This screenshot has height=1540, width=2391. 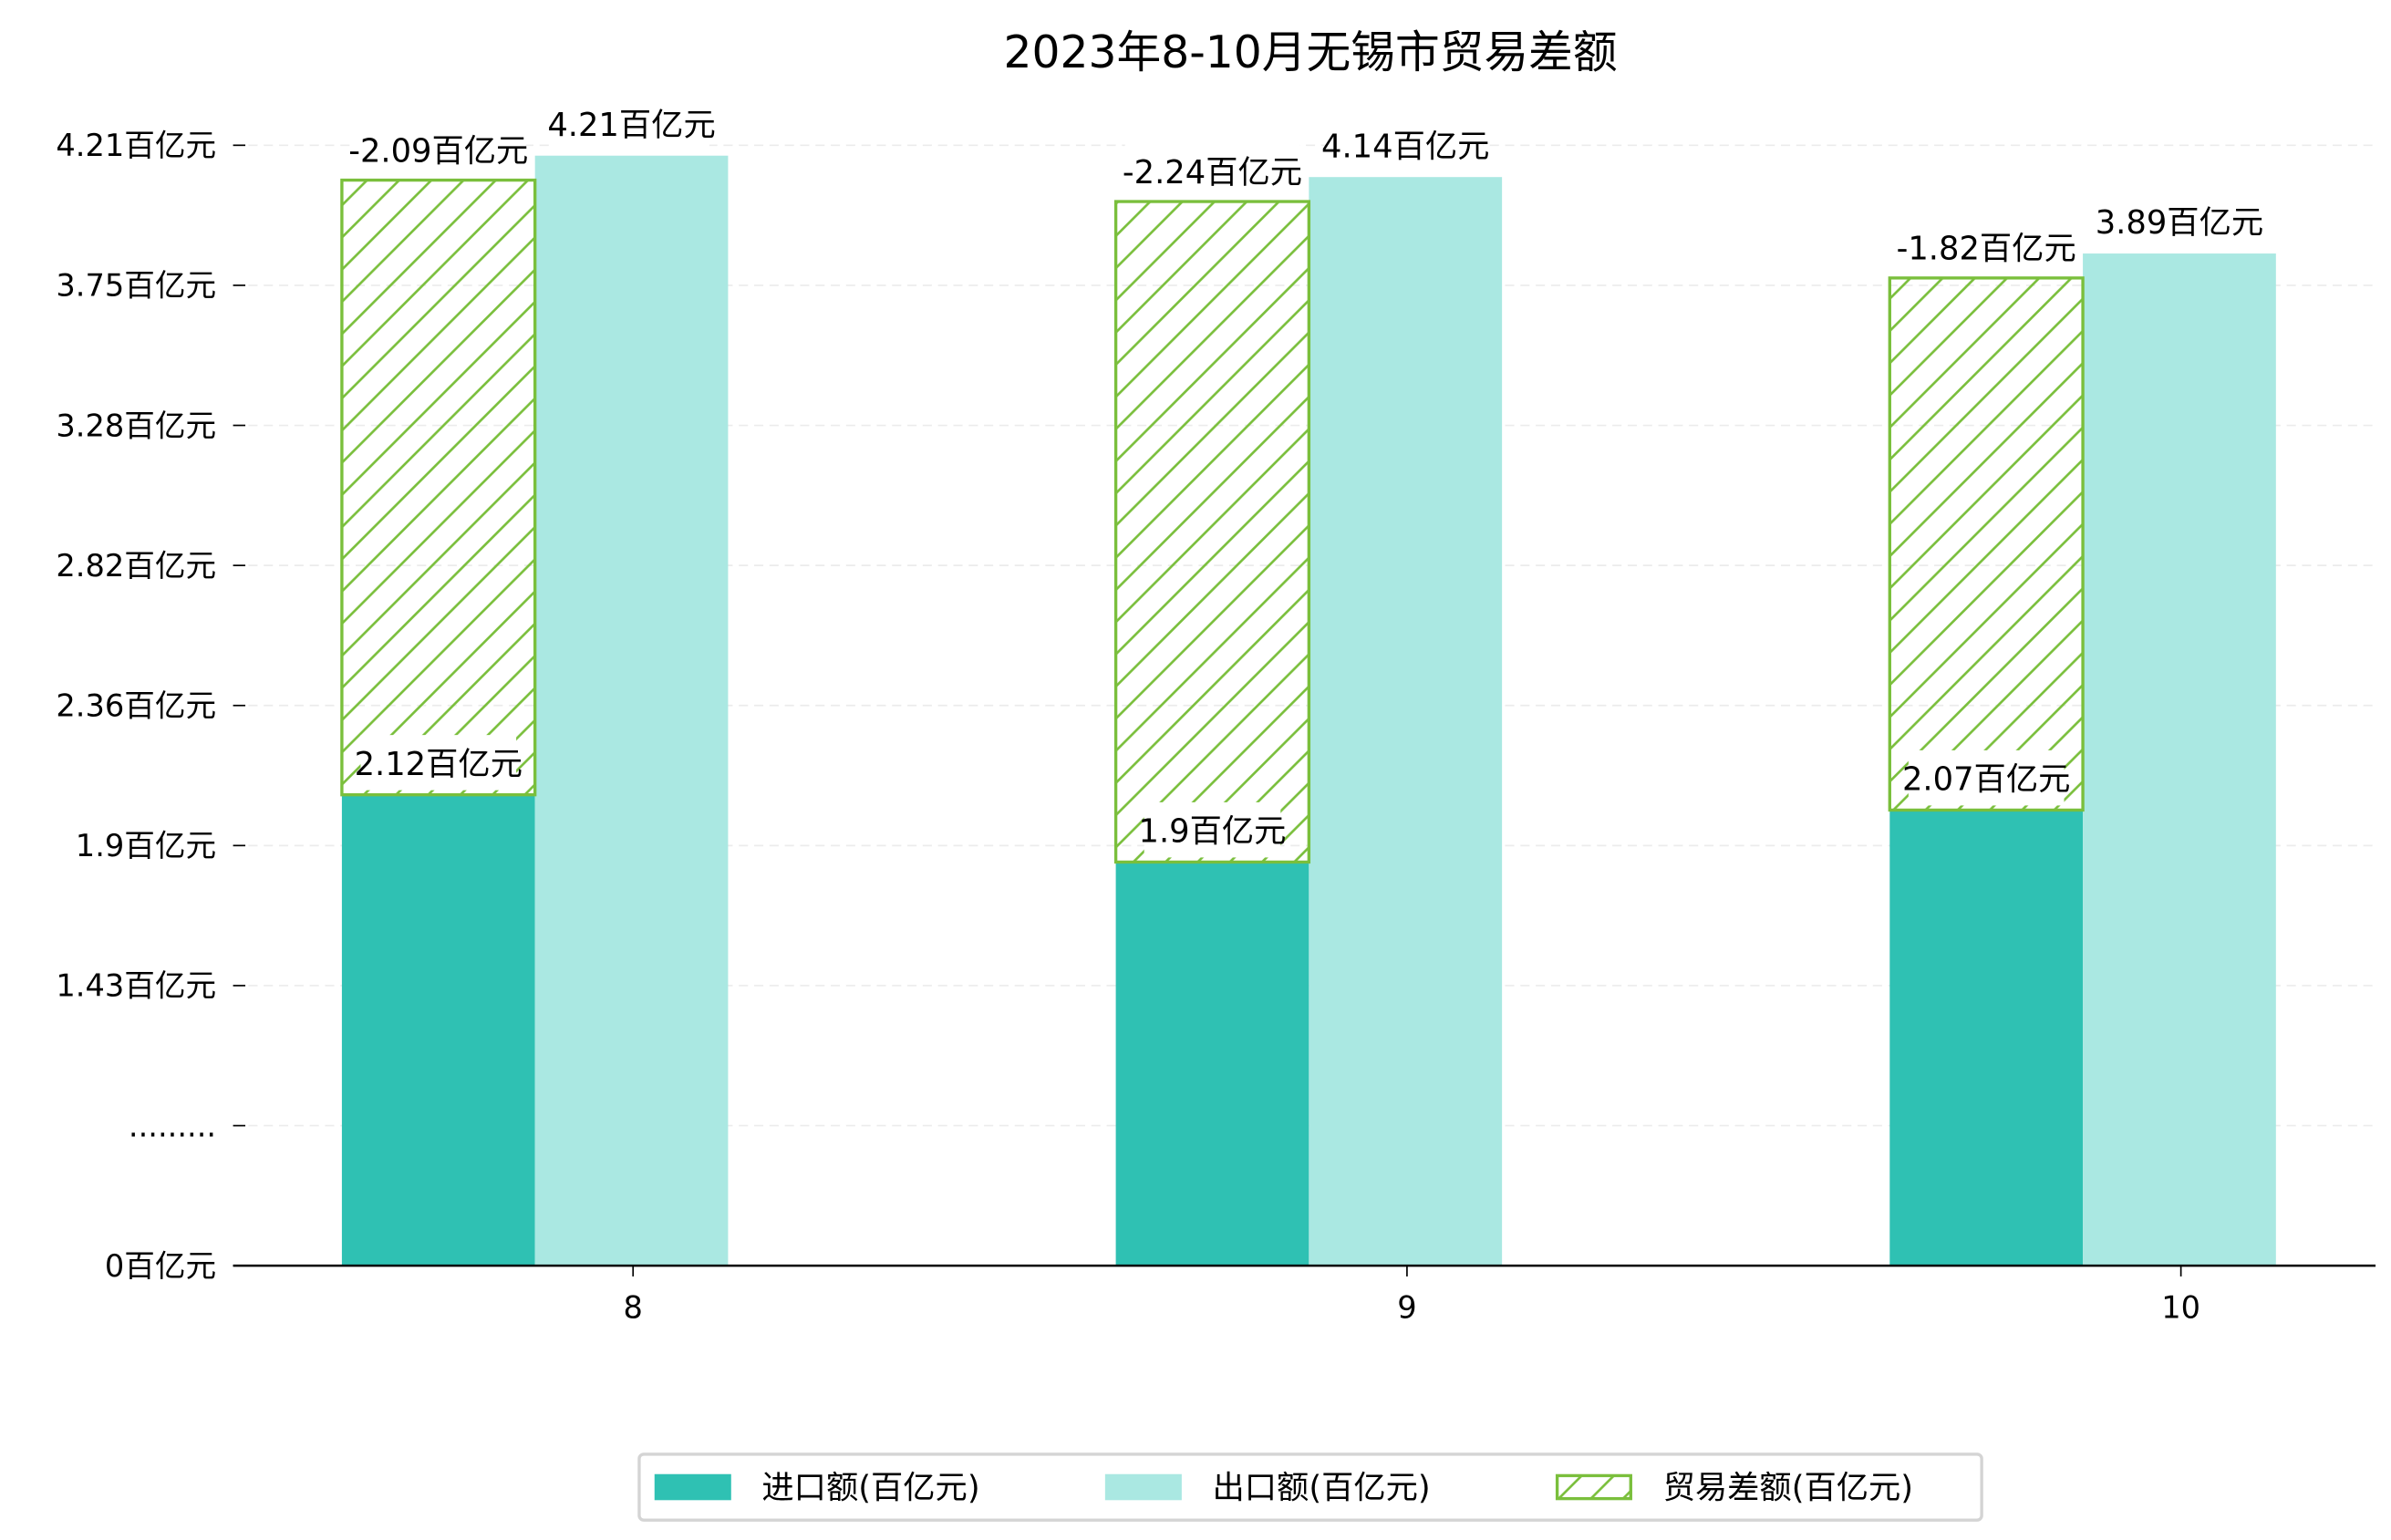 What do you see at coordinates (136, 145) in the screenshot?
I see `y-tick-label: 4.21百亿元` at bounding box center [136, 145].